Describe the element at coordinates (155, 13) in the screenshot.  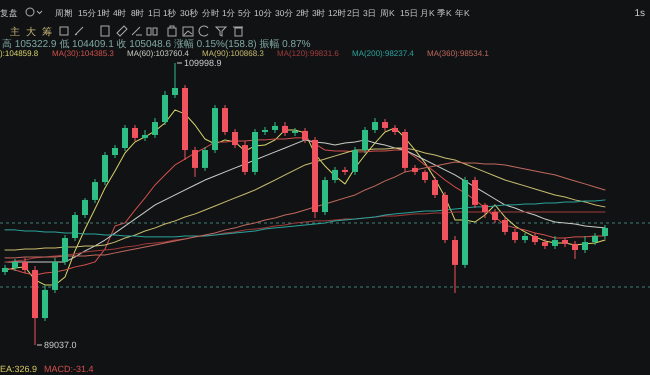
I see `text: 1日` at that location.